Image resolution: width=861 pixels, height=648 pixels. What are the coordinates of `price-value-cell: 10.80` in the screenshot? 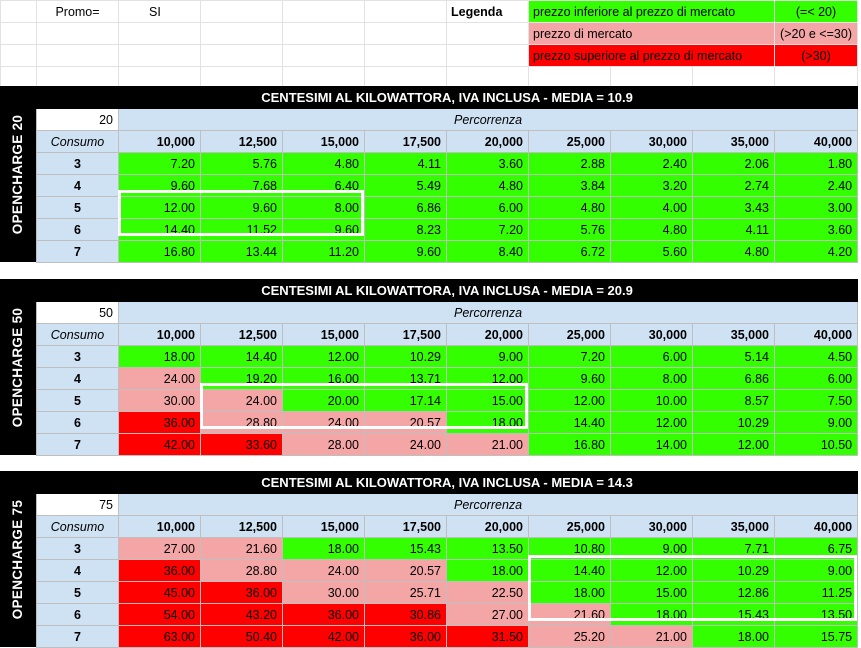 It's located at (569, 548).